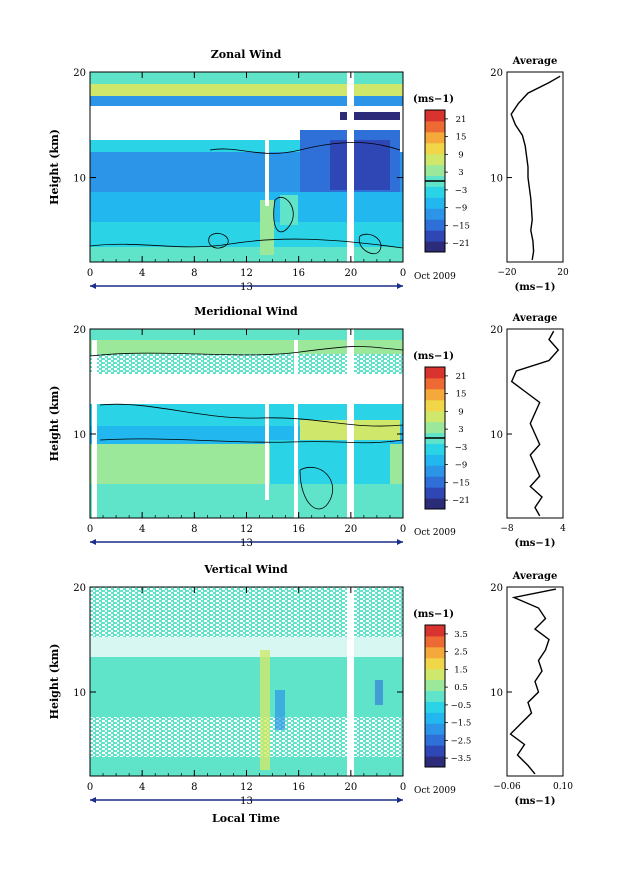 This screenshot has width=620, height=873. What do you see at coordinates (246, 311) in the screenshot?
I see `panel-title: Meridional Wind` at bounding box center [246, 311].